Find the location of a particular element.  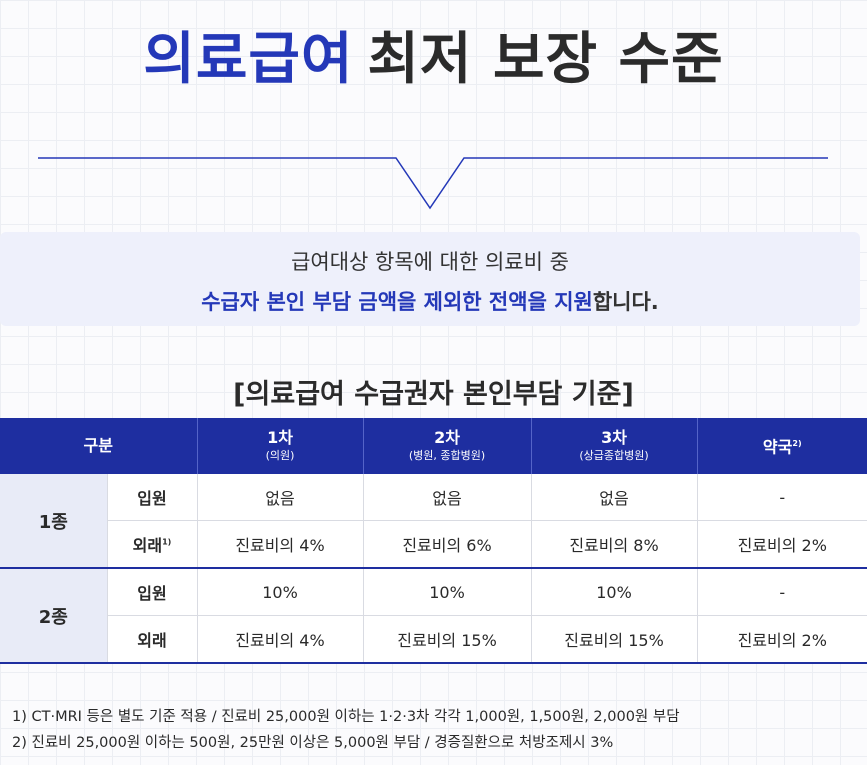

page-title: 의료급여 최저 보장 수준 is located at coordinates (433, 60).